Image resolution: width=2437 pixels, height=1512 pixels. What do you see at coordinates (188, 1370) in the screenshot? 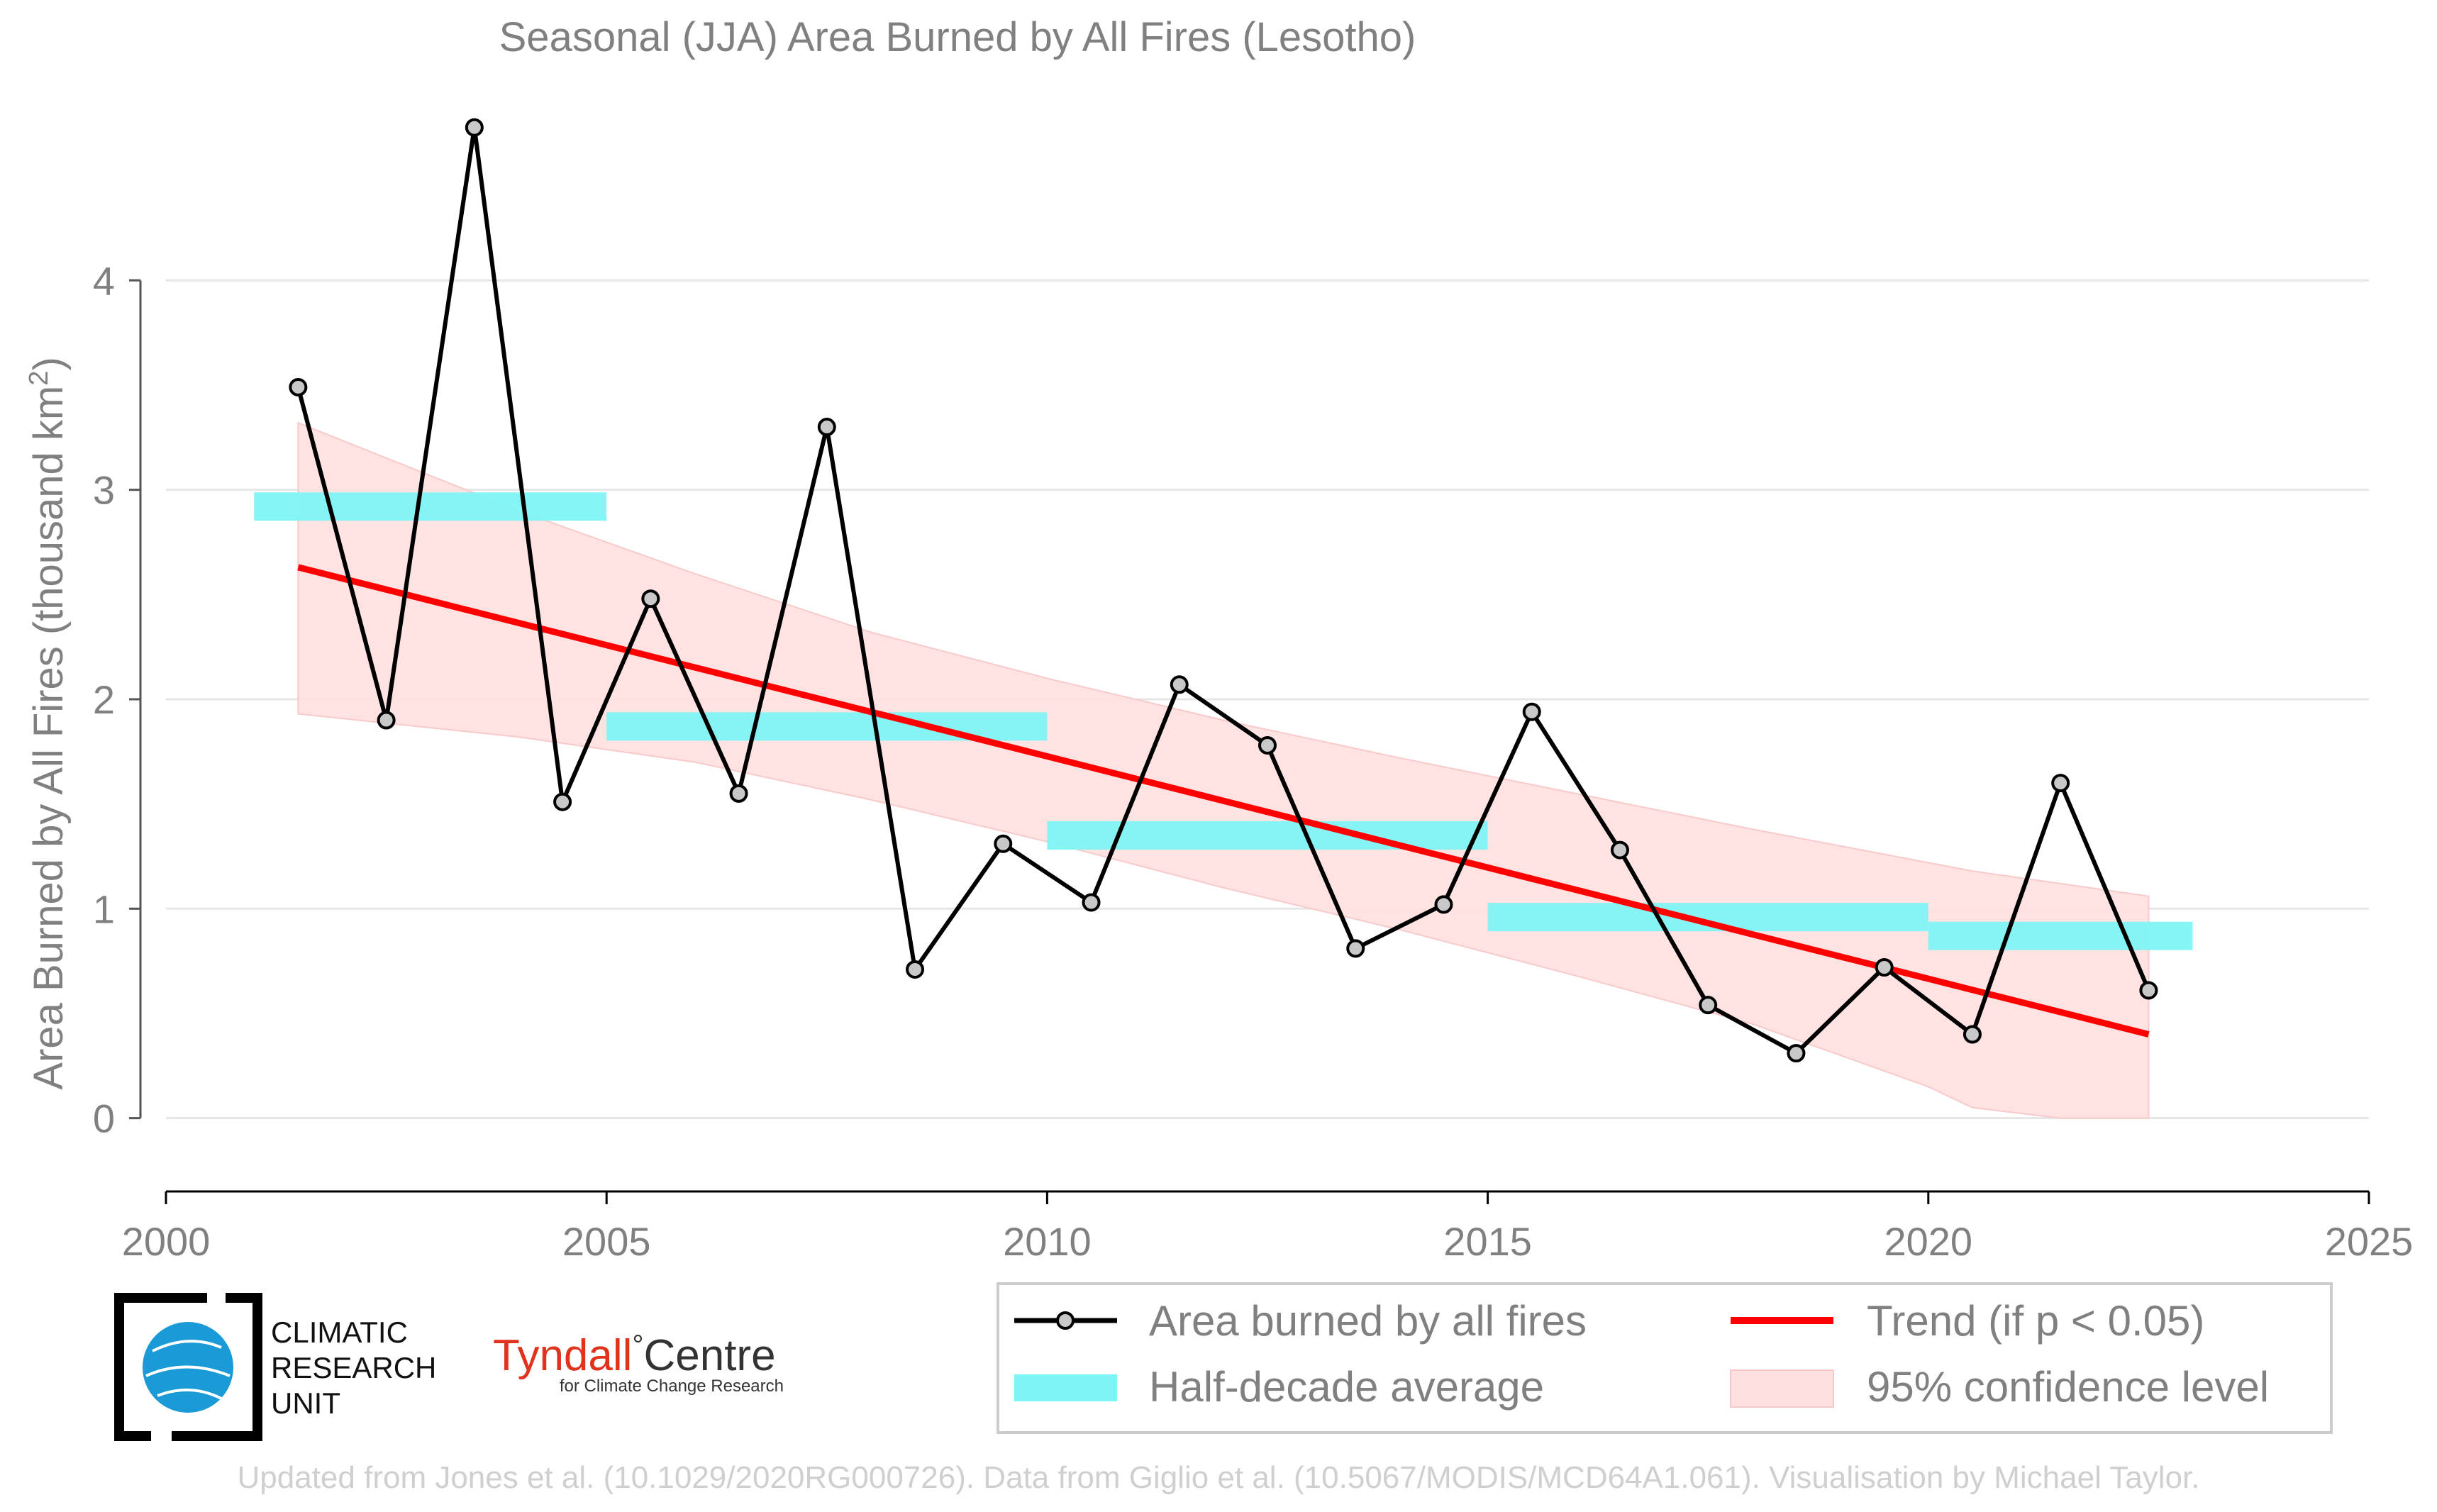
I see `globe-wave-lines` at bounding box center [188, 1370].